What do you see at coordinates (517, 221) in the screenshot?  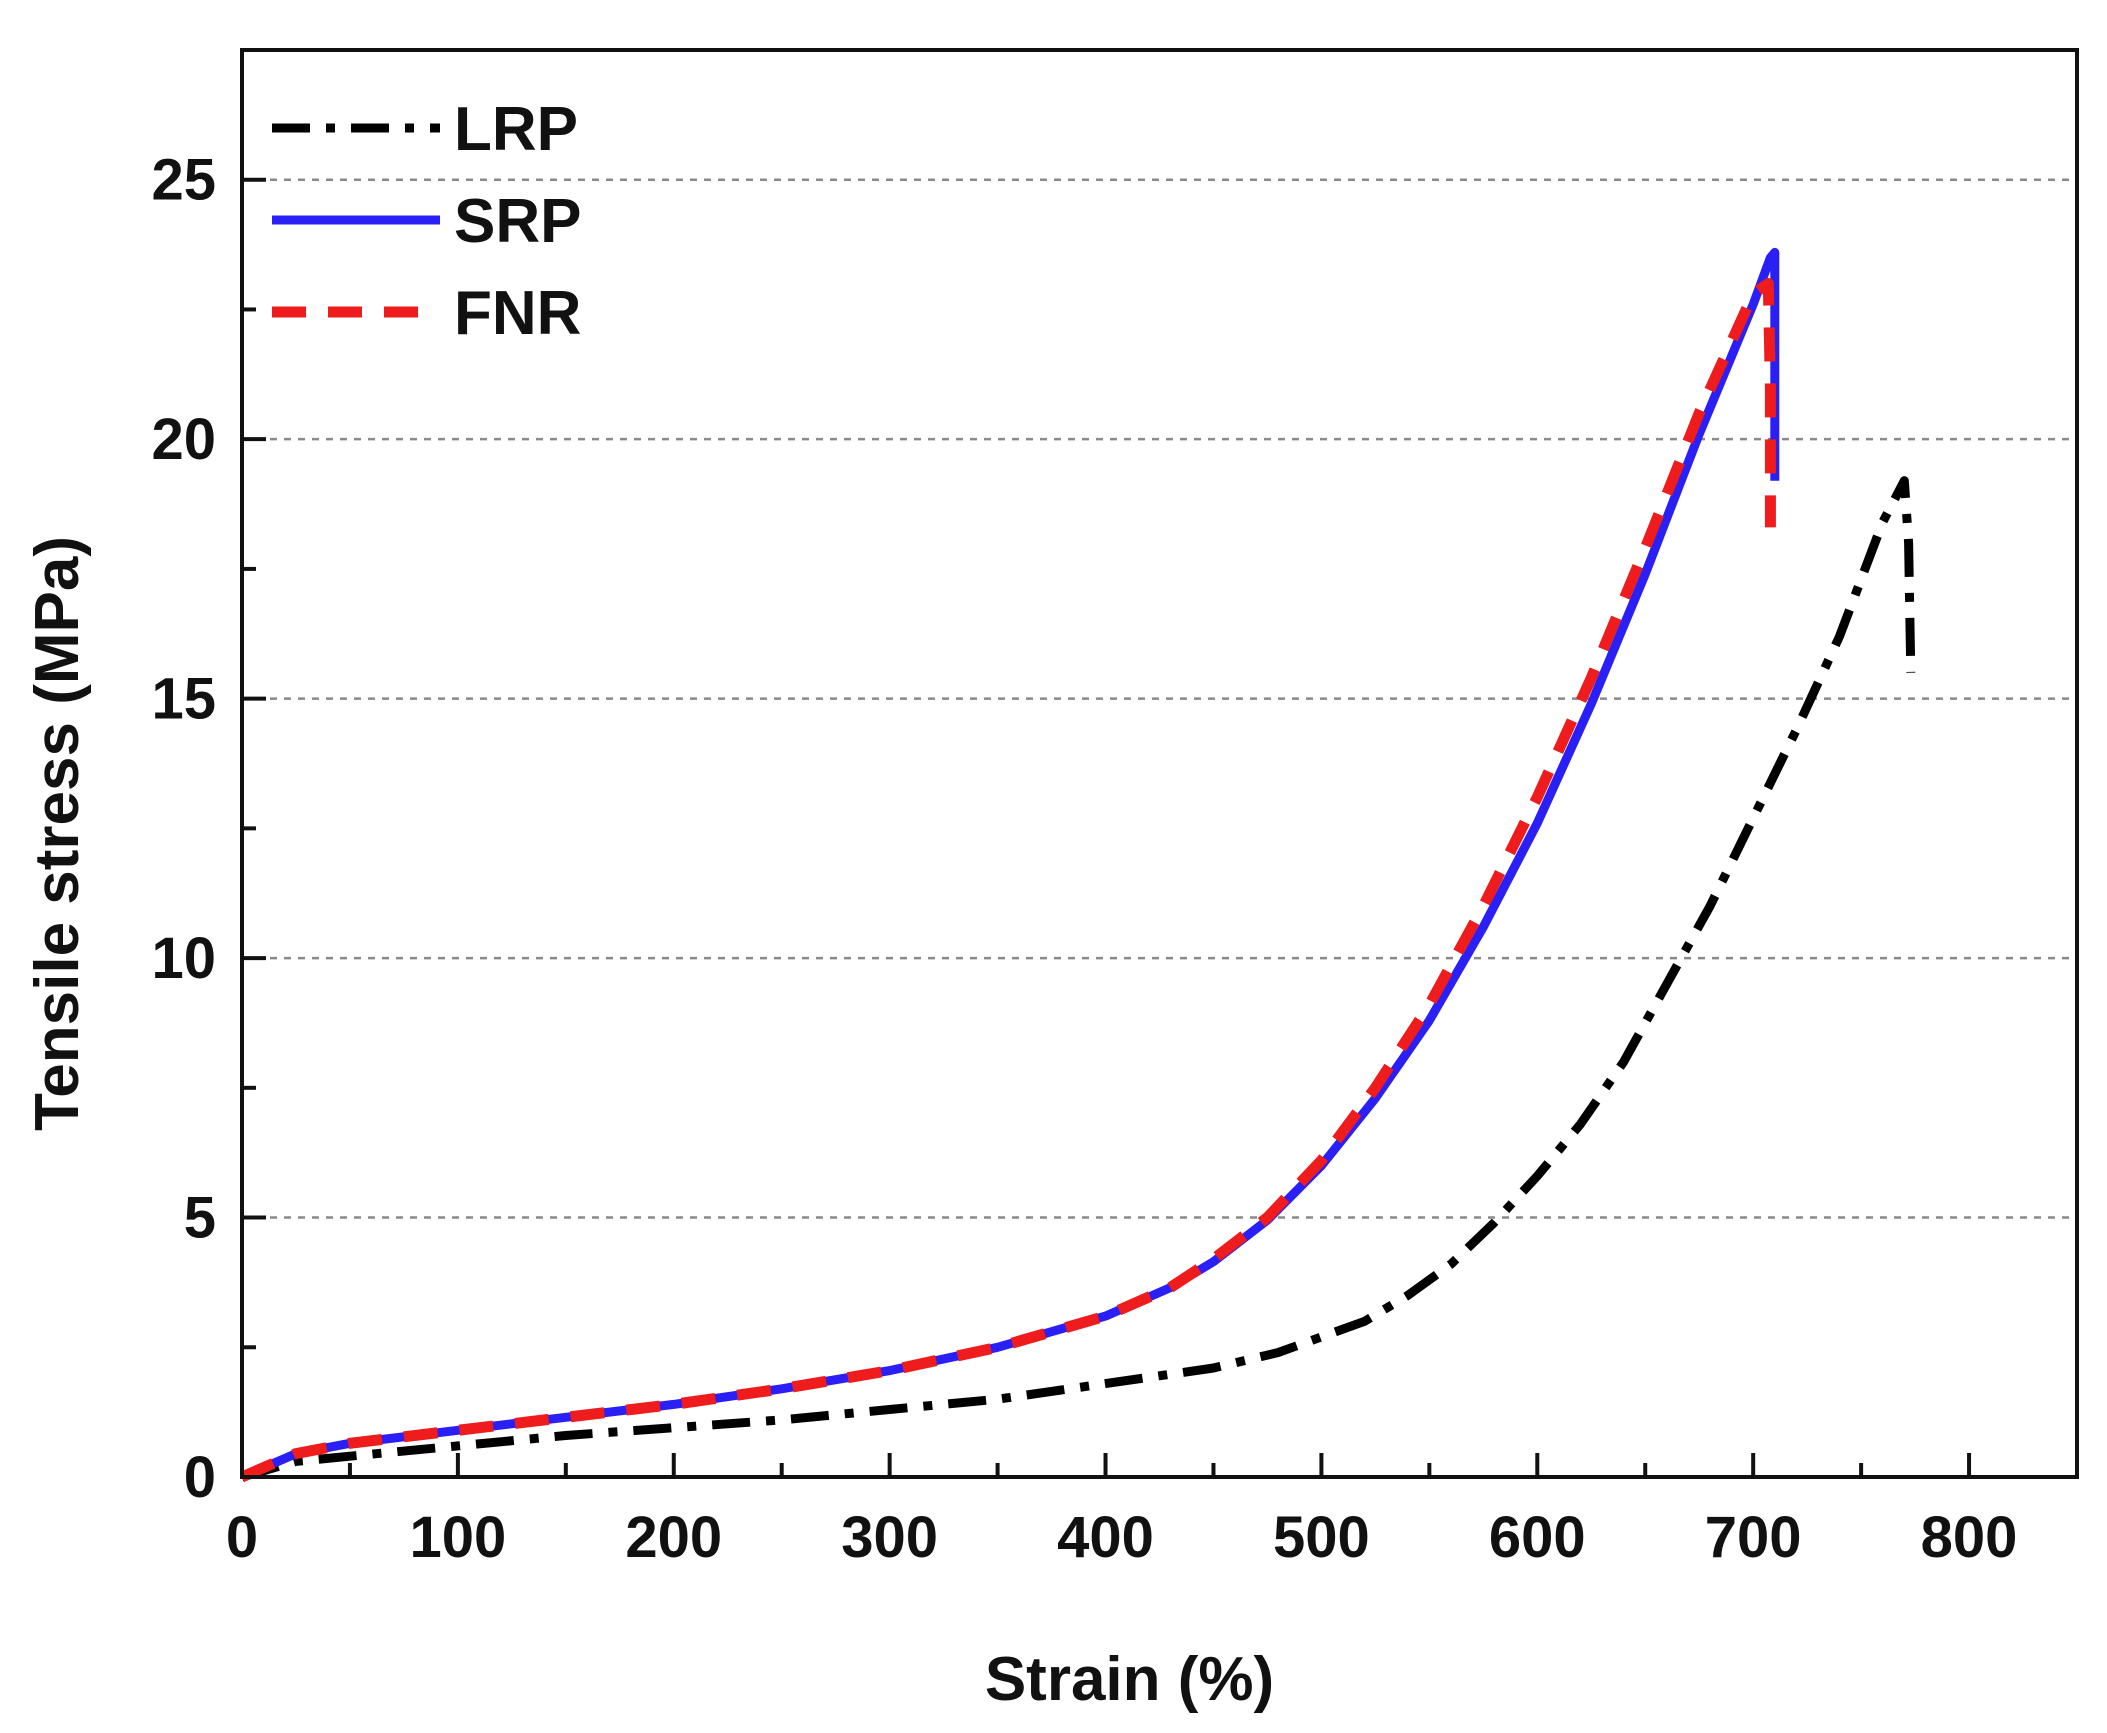 I see `legend-label-srp: SRP` at bounding box center [517, 221].